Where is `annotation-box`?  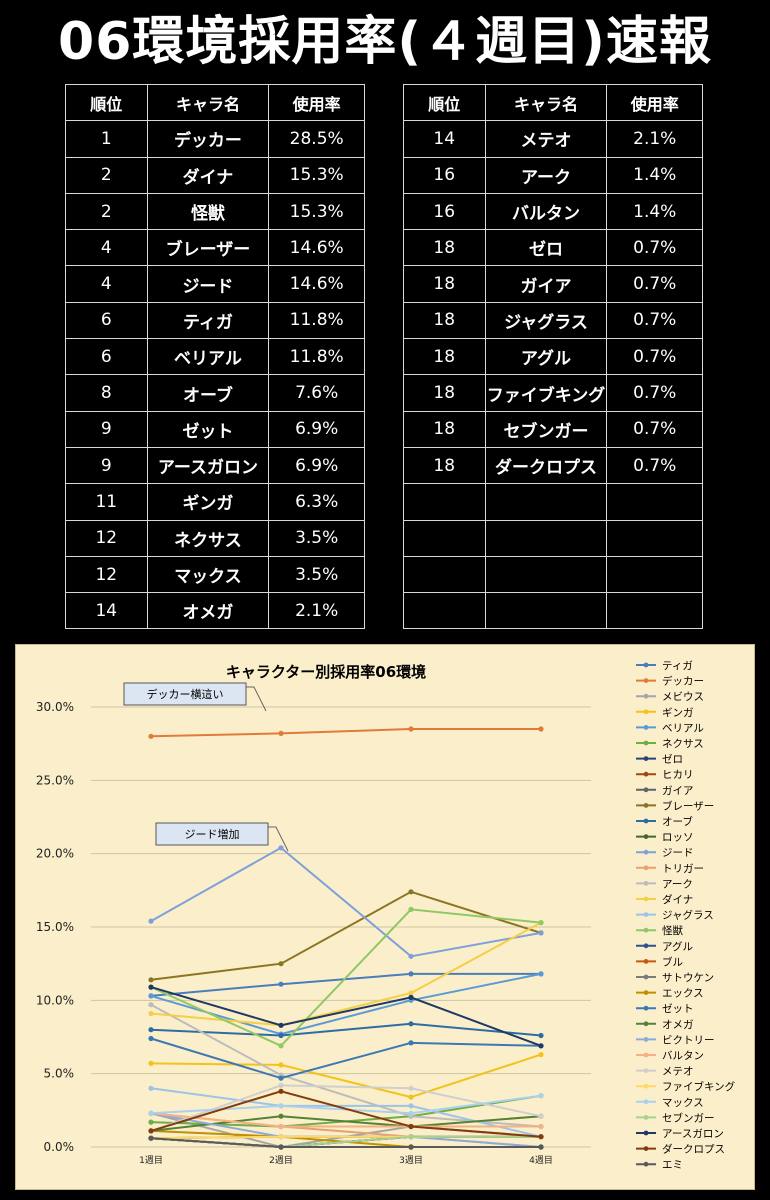 annotation-box is located at coordinates (212, 834).